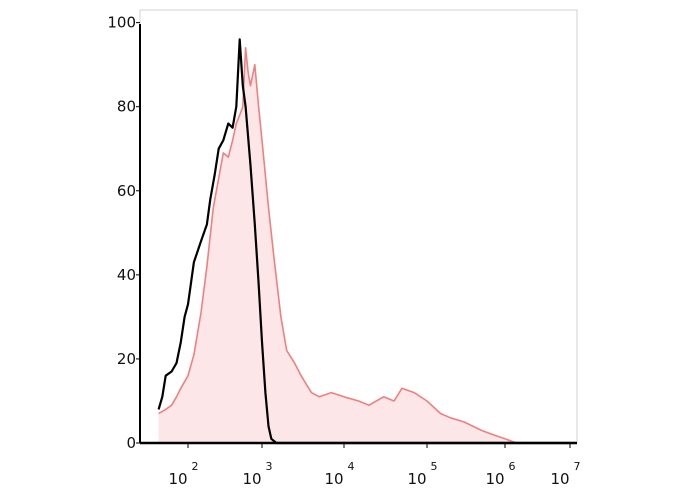 This screenshot has height=490, width=688. What do you see at coordinates (512, 466) in the screenshot?
I see `x-tick-exponent: 6` at bounding box center [512, 466].